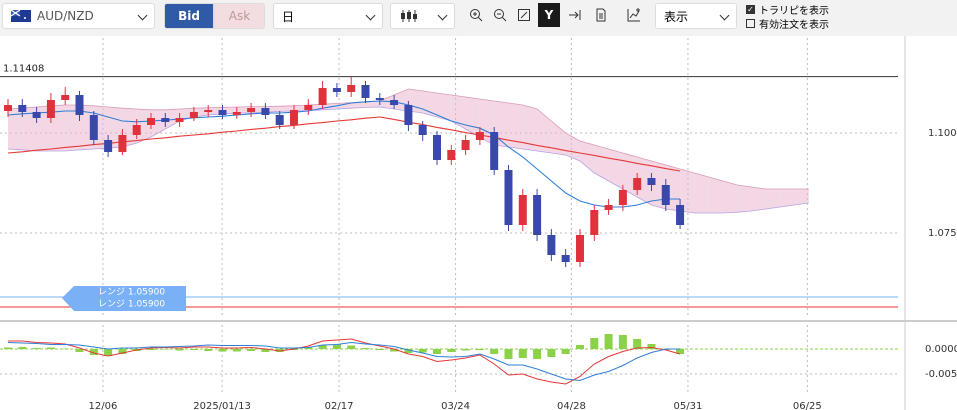 This screenshot has height=410, width=957. What do you see at coordinates (65, 16) in the screenshot?
I see `pair: AUD/NZD` at bounding box center [65, 16].